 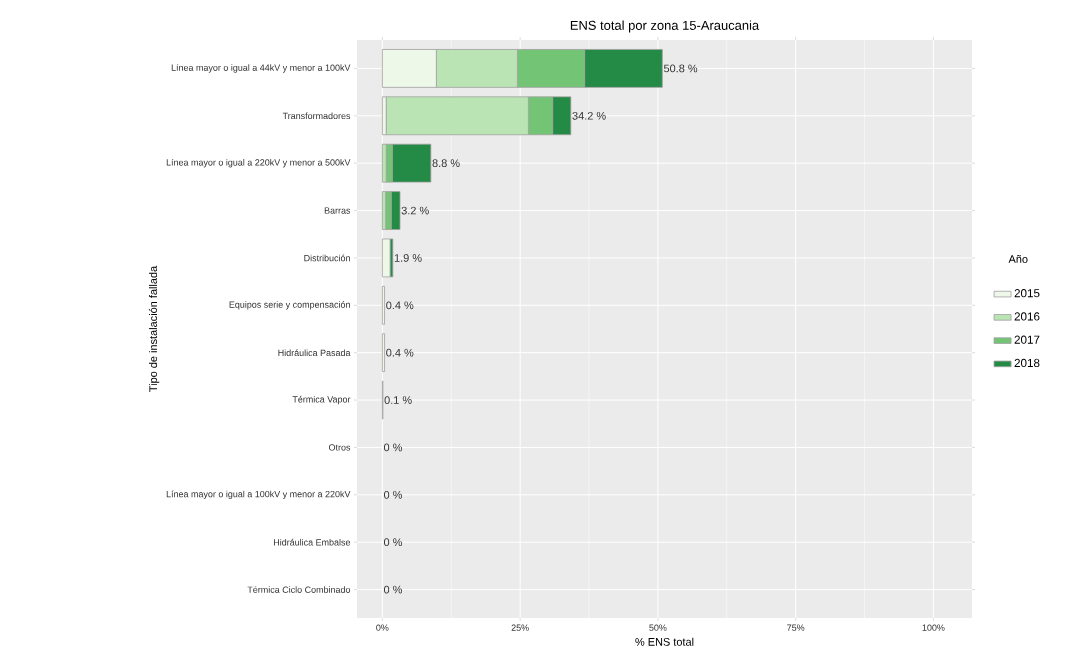 I want to click on legend-label: 2016, so click(x=1027, y=316).